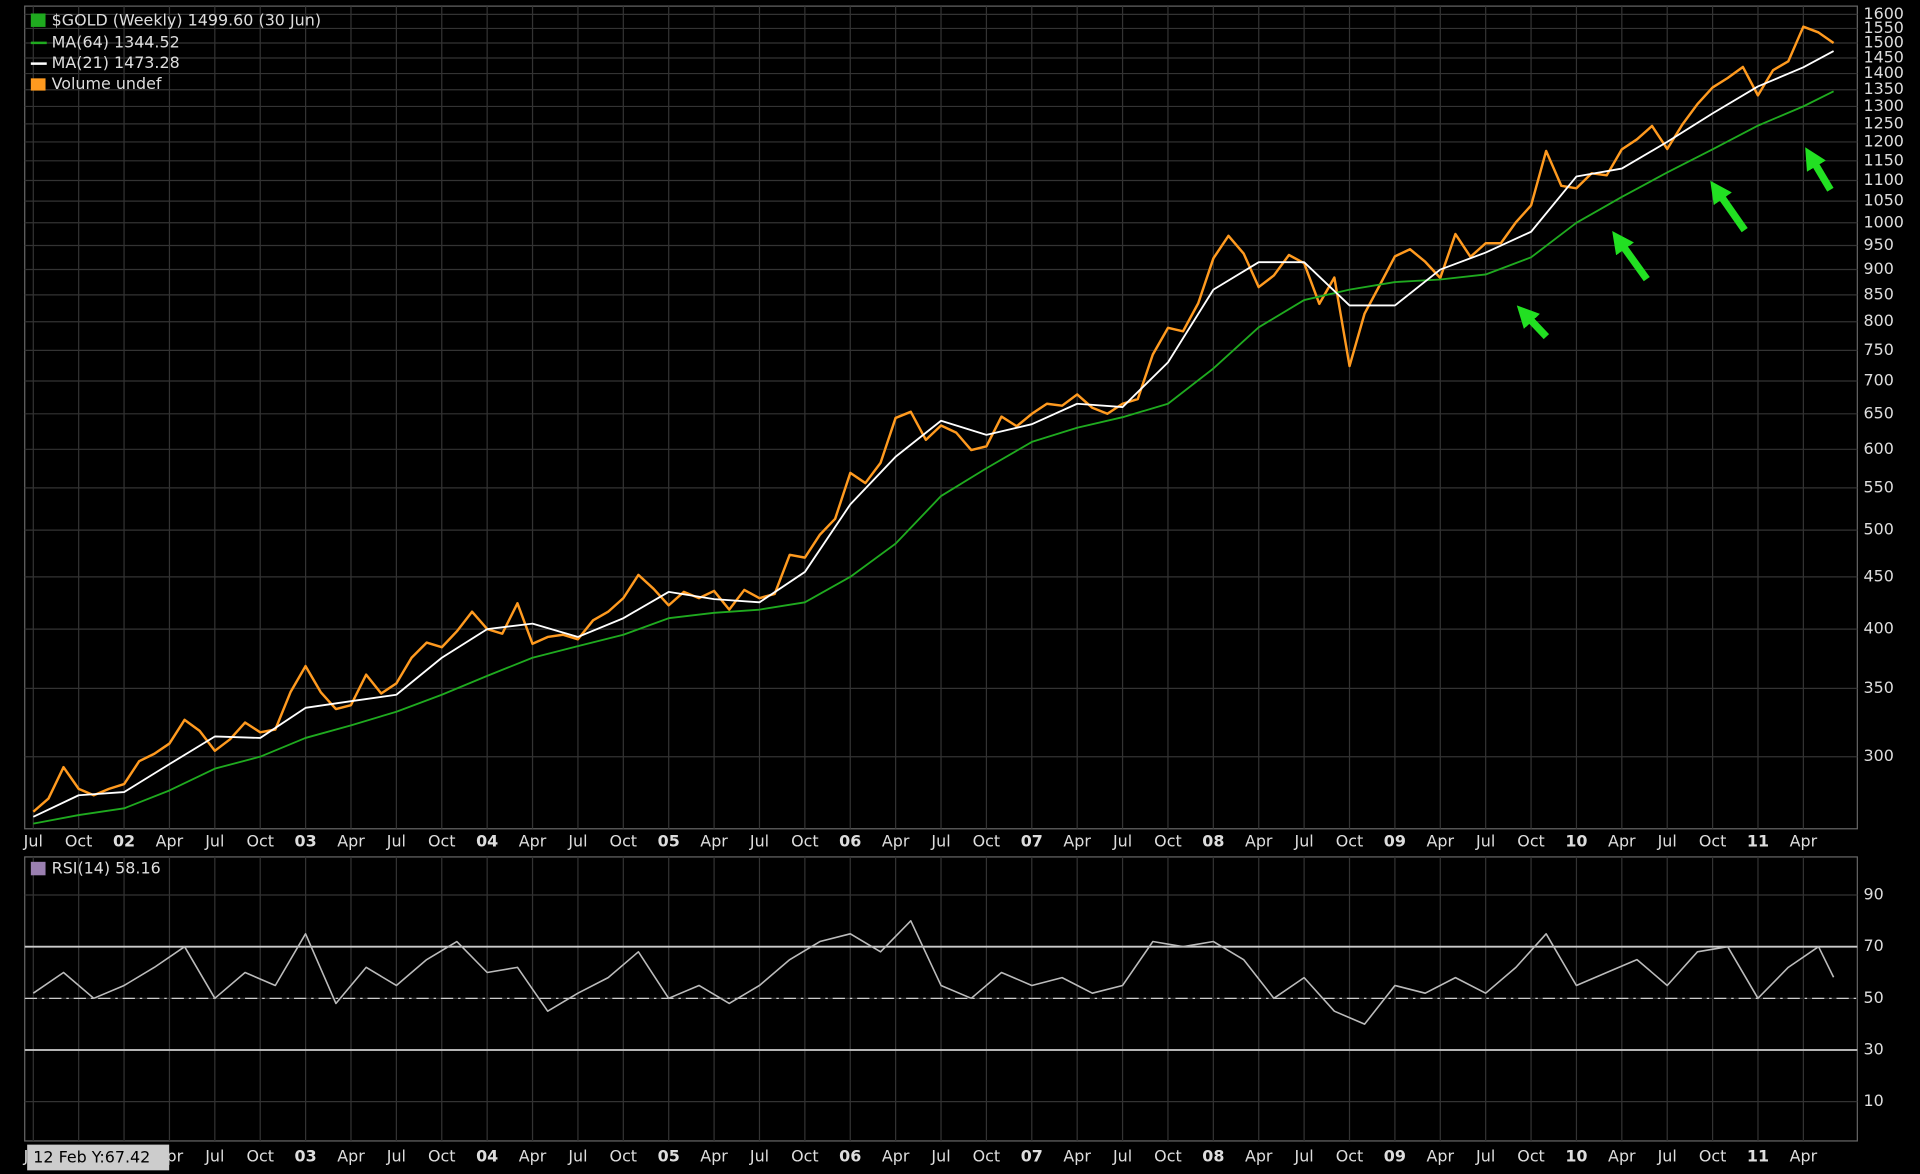  I want to click on y-tick-label: 10, so click(1873, 1100).